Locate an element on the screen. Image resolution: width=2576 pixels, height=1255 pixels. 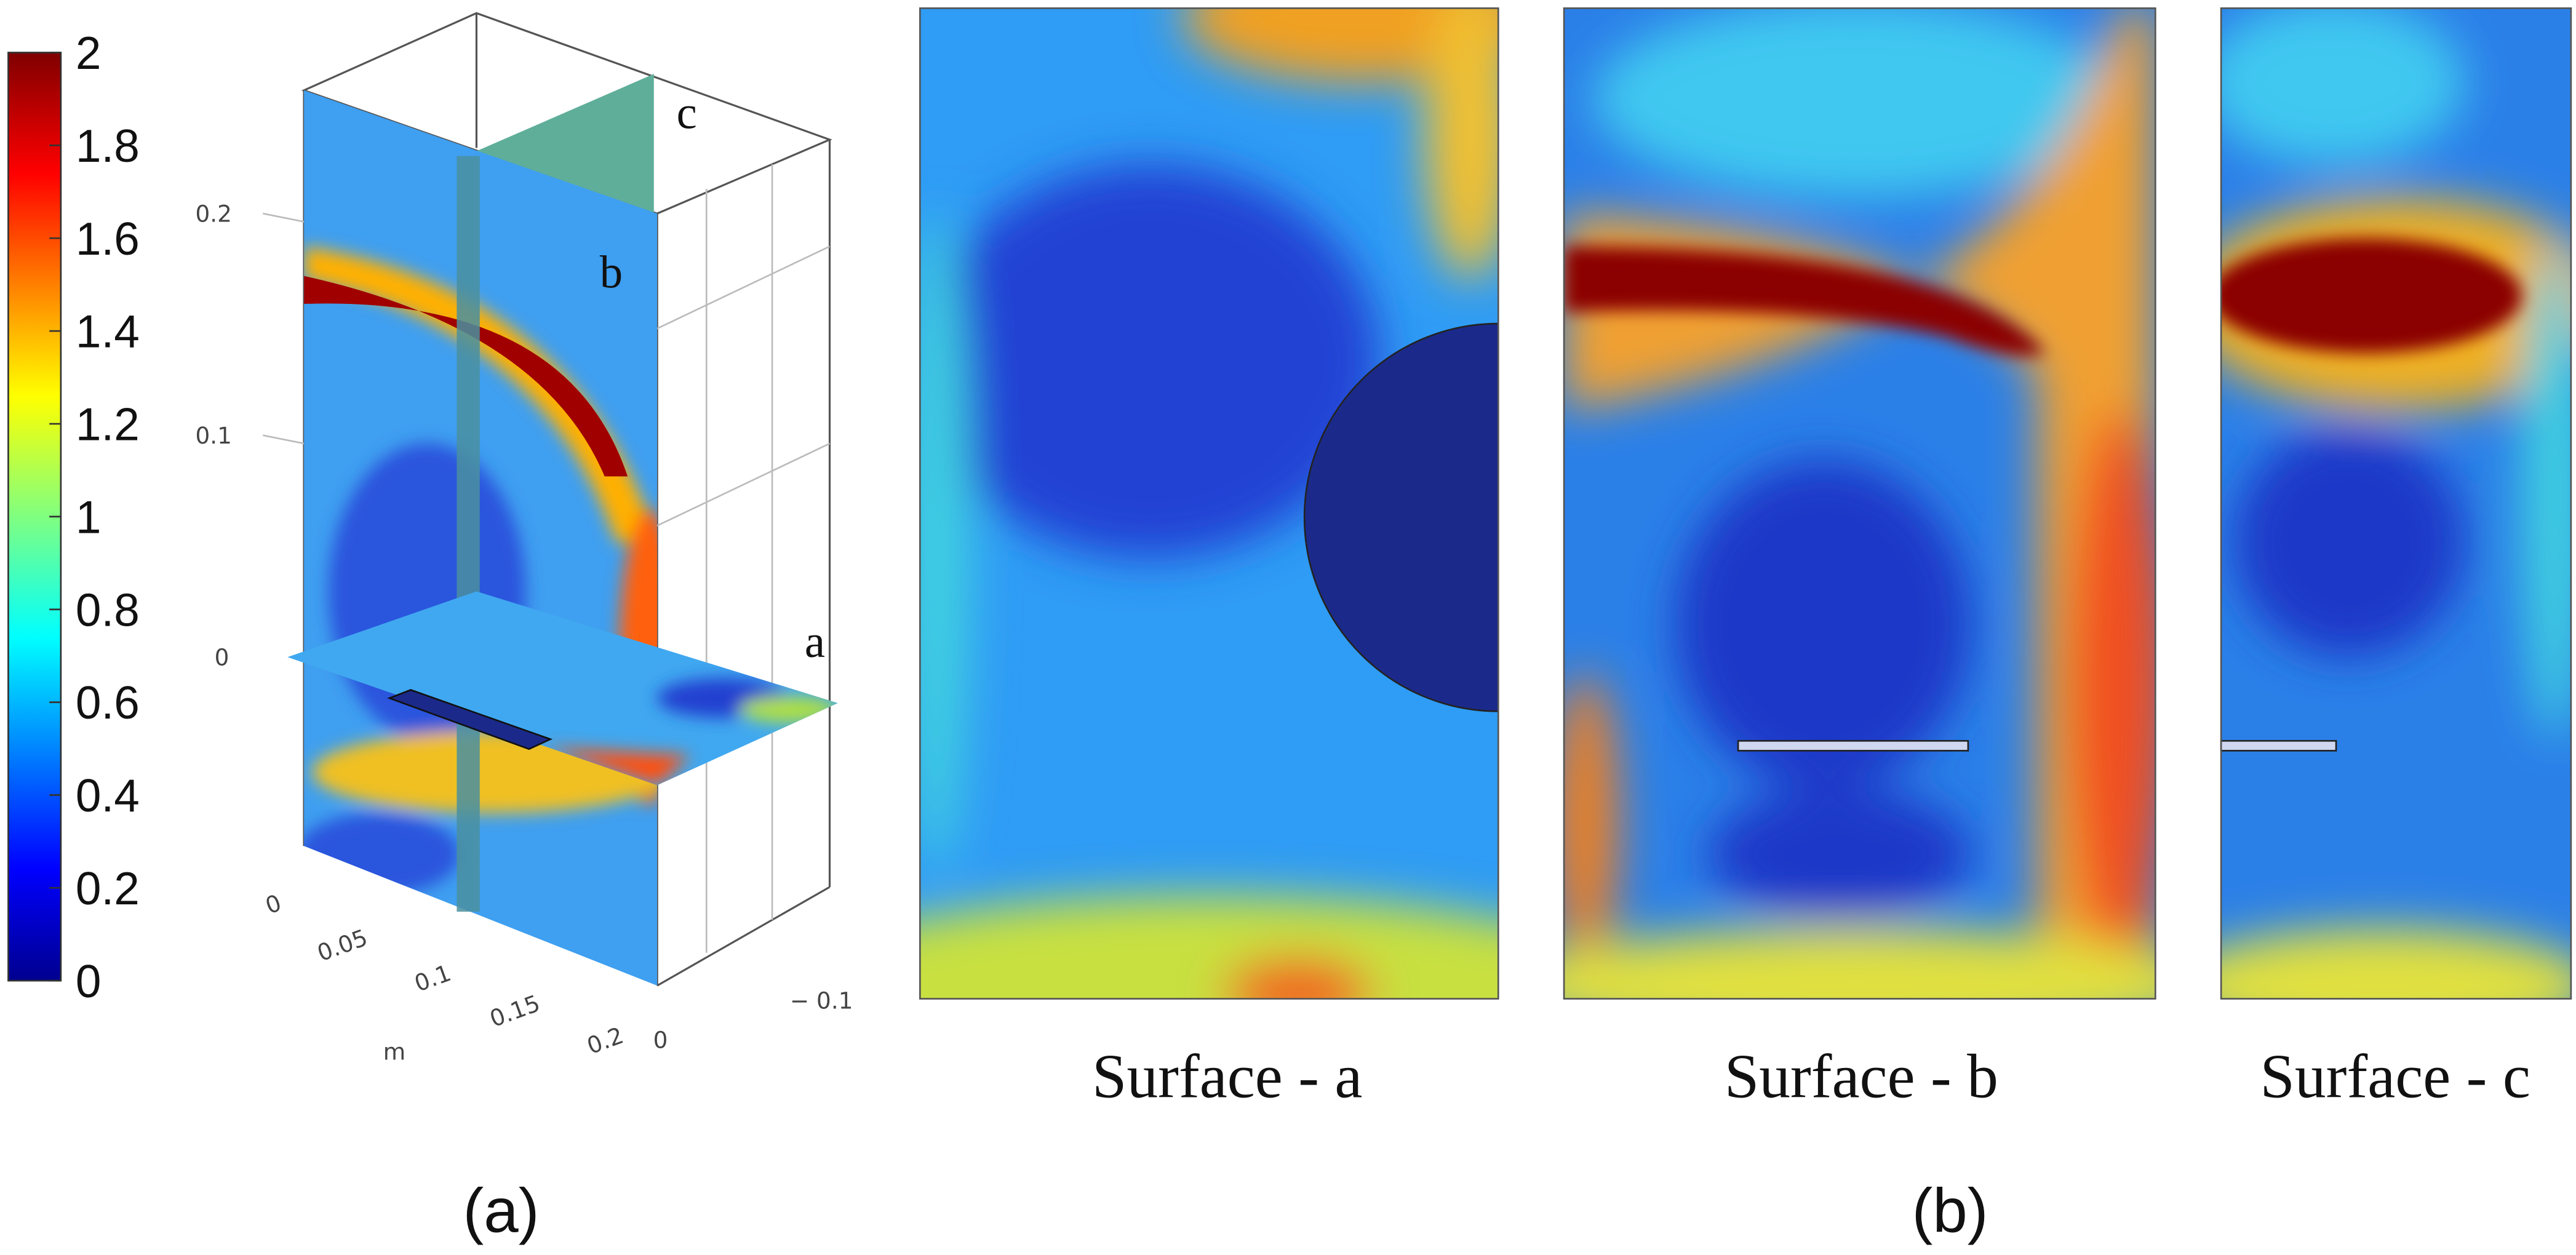
surface-label: c is located at coordinates (687, 113).